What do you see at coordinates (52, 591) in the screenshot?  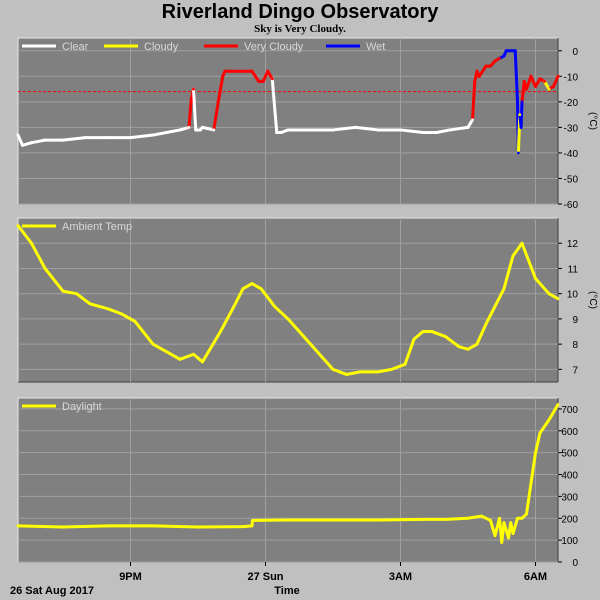 I see `x-axis-date-label: 26 Sat Aug 2017` at bounding box center [52, 591].